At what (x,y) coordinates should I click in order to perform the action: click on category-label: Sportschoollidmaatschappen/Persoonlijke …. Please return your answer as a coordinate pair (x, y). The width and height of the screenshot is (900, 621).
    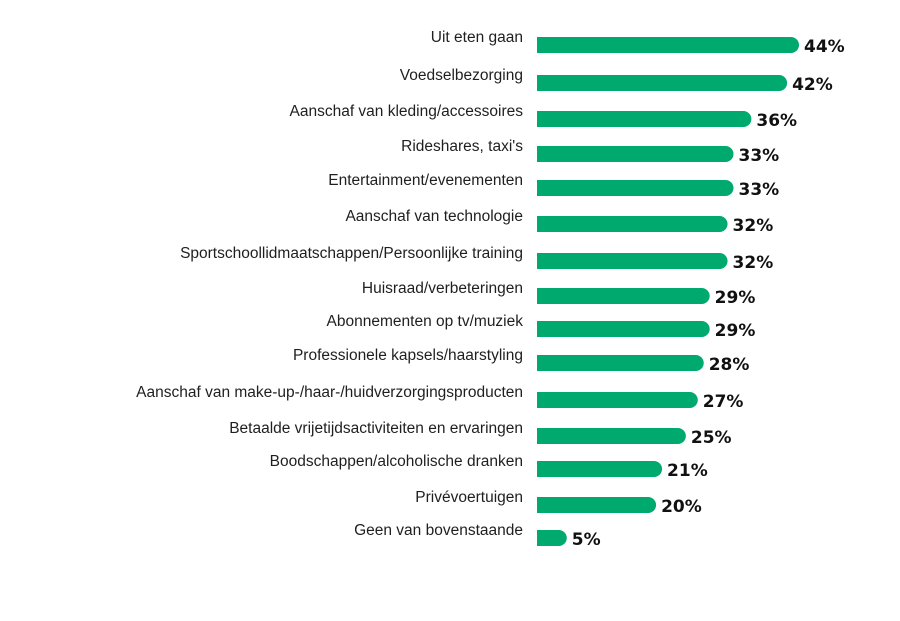
    Looking at the image, I should click on (351, 253).